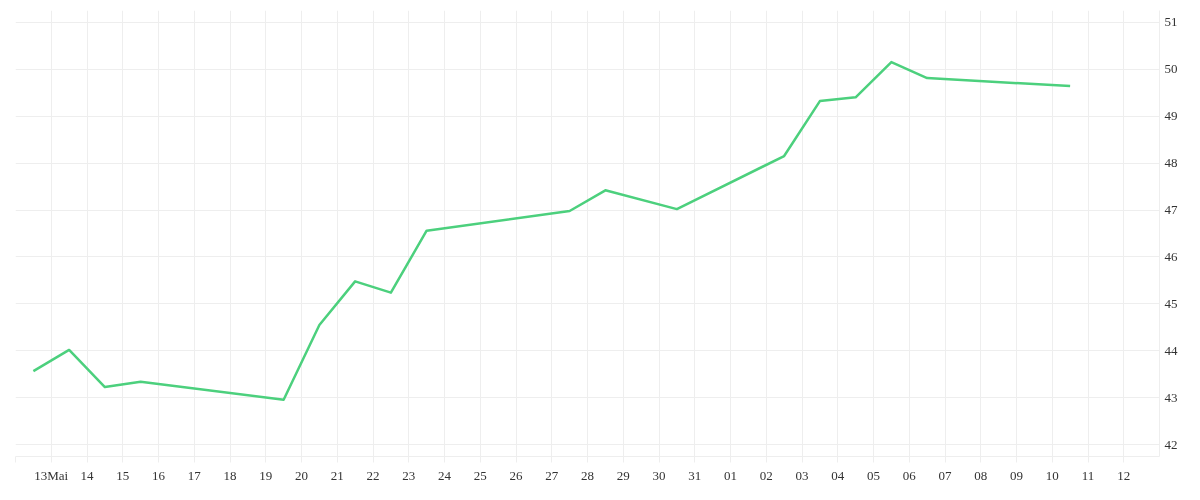 Image resolution: width=1200 pixels, height=500 pixels. Describe the element at coordinates (266, 475) in the screenshot. I see `x-tick-label: 19` at that location.